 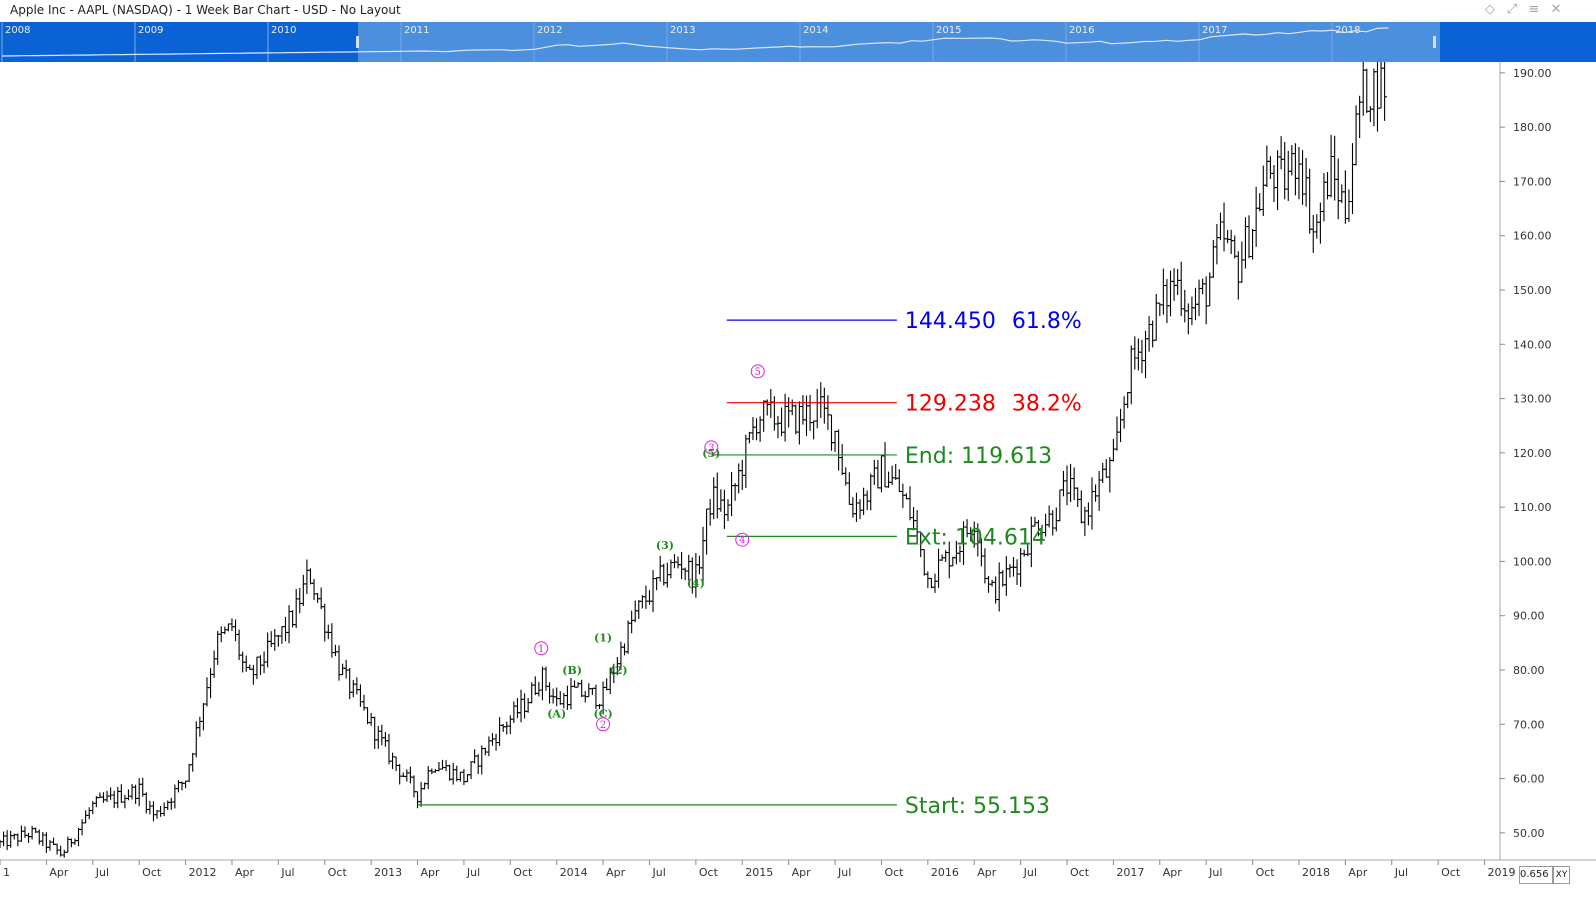 What do you see at coordinates (1561, 875) in the screenshot?
I see `xy-toggle-button: XY` at bounding box center [1561, 875].